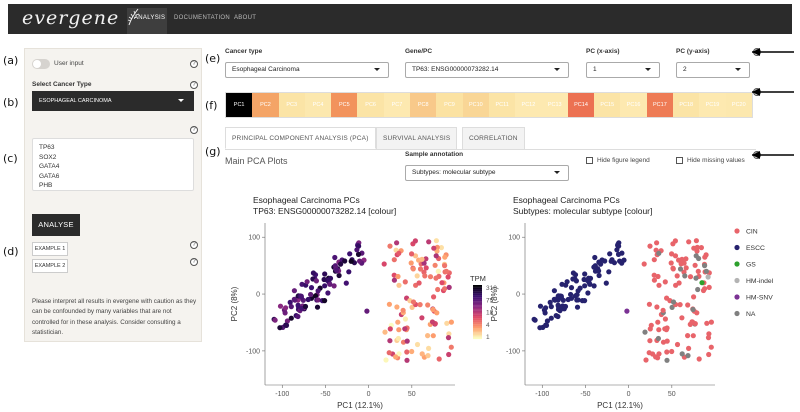  I want to click on pc-cell: PC13, so click(554, 105).